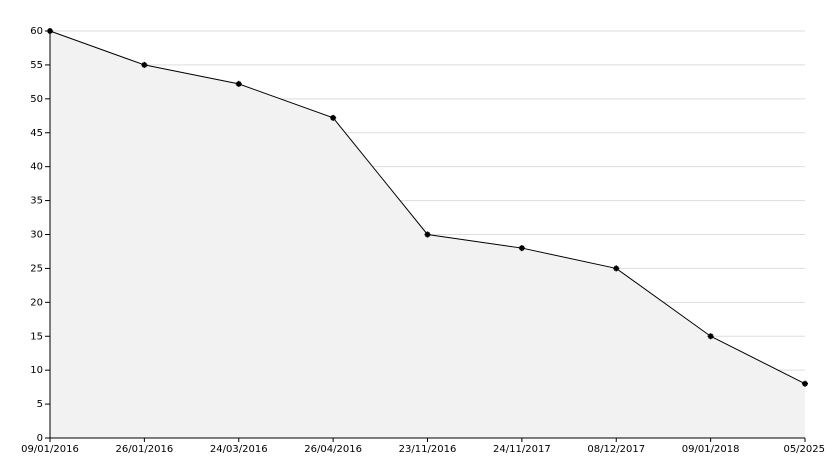  I want to click on x-tick-label: 24/03/2016, so click(239, 449).